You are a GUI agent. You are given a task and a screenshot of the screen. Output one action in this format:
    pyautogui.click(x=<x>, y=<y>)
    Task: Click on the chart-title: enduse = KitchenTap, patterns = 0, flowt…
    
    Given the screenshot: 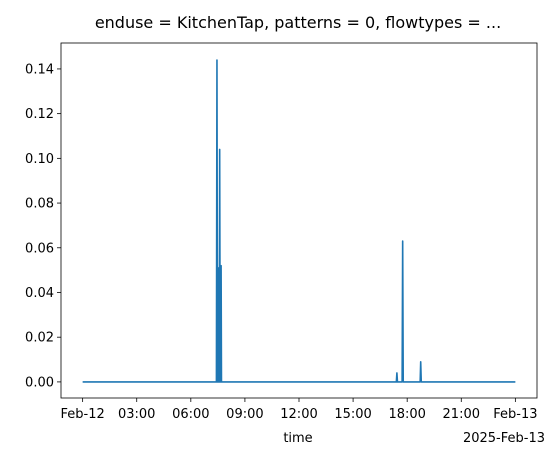 What is the action you would take?
    pyautogui.click(x=298, y=22)
    